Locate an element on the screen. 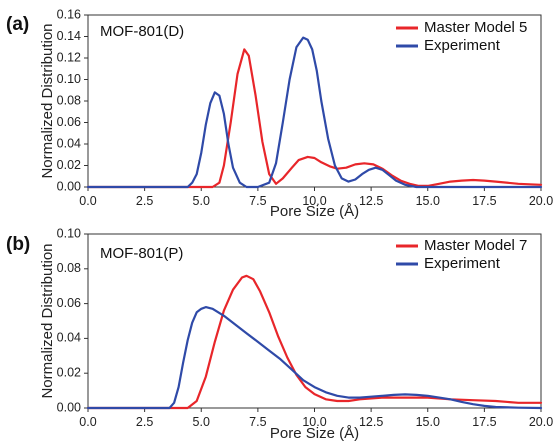 Image resolution: width=558 pixels, height=443 pixels. panel-label: (a) is located at coordinates (17, 24).